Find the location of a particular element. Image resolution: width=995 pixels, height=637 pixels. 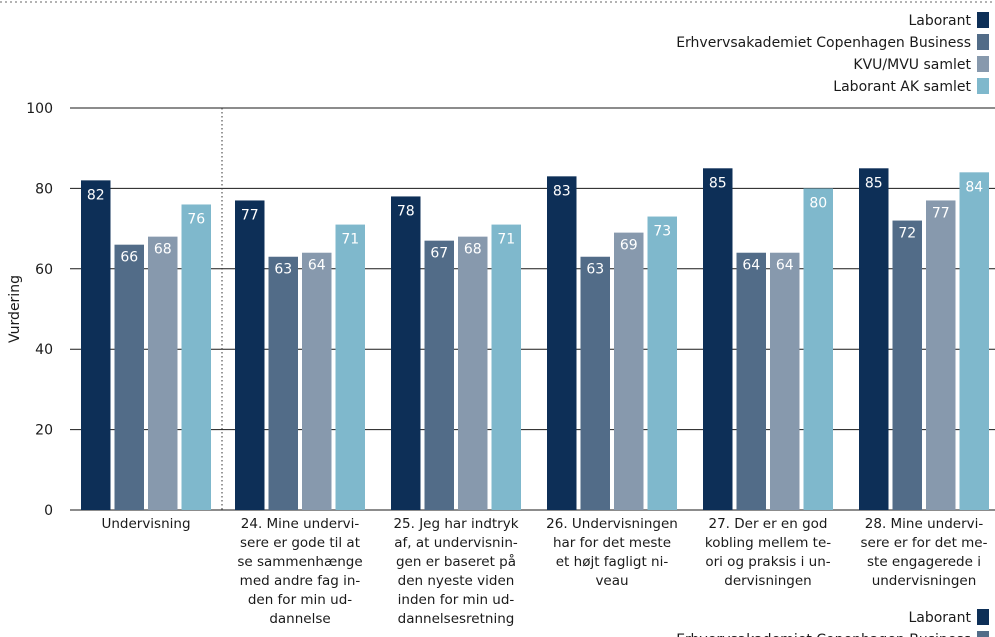

x-tick-label: inden for min ud- is located at coordinates (456, 600).